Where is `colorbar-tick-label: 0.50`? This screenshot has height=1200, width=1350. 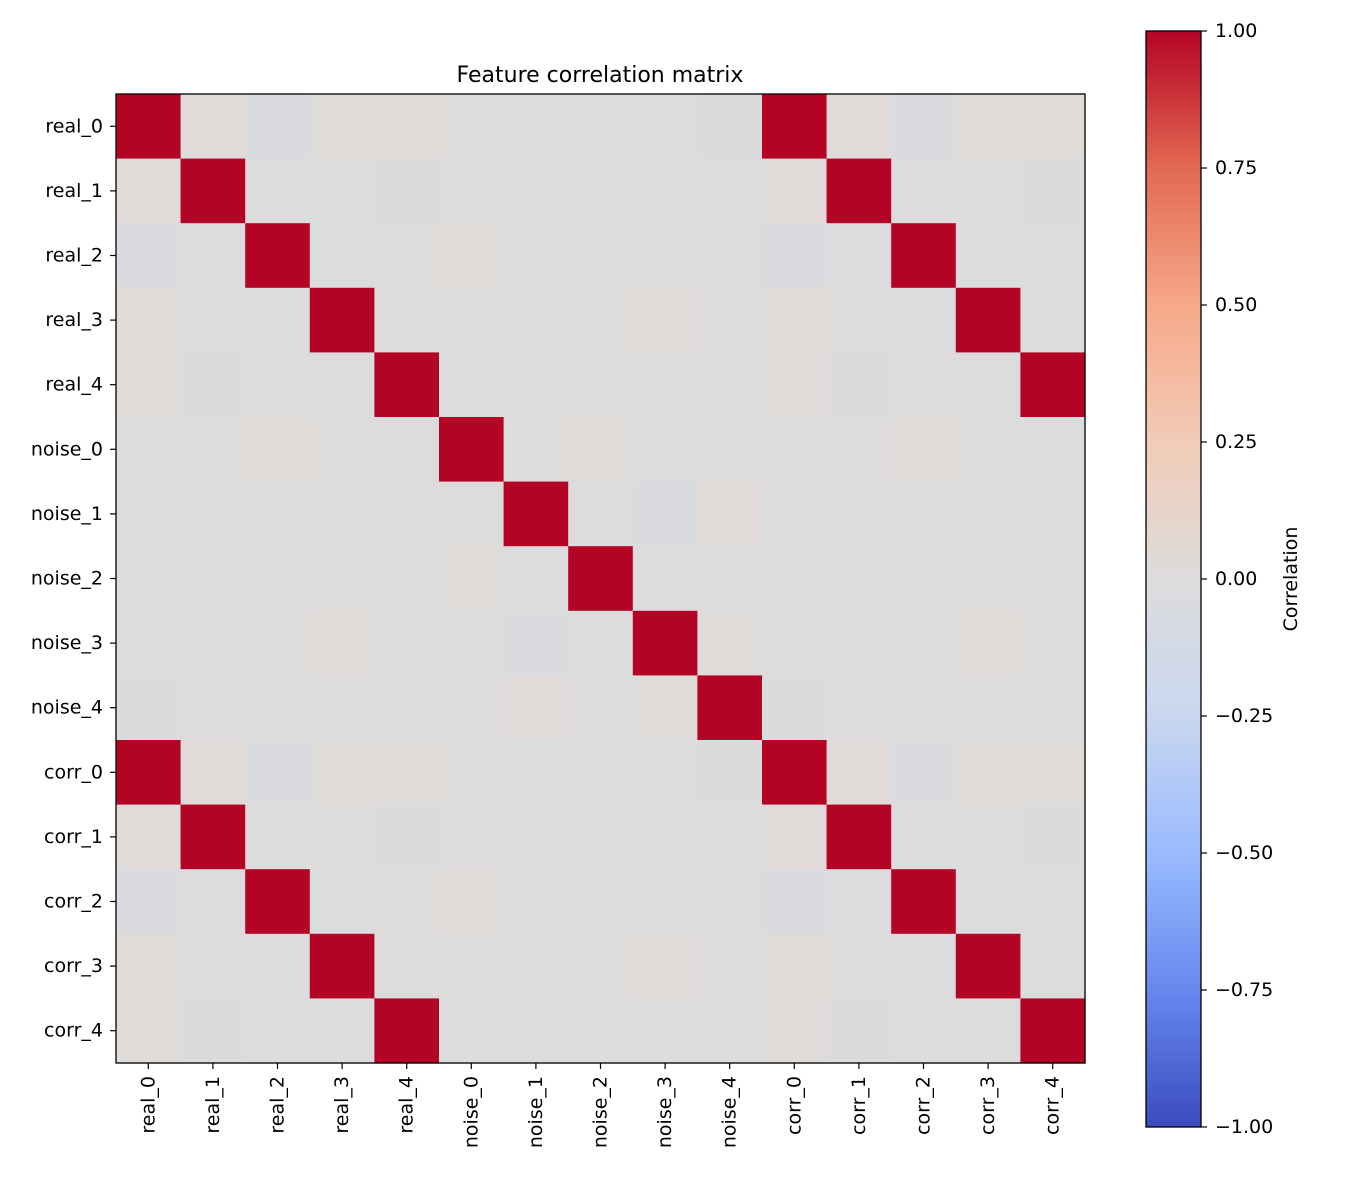
colorbar-tick-label: 0.50 is located at coordinates (1236, 305).